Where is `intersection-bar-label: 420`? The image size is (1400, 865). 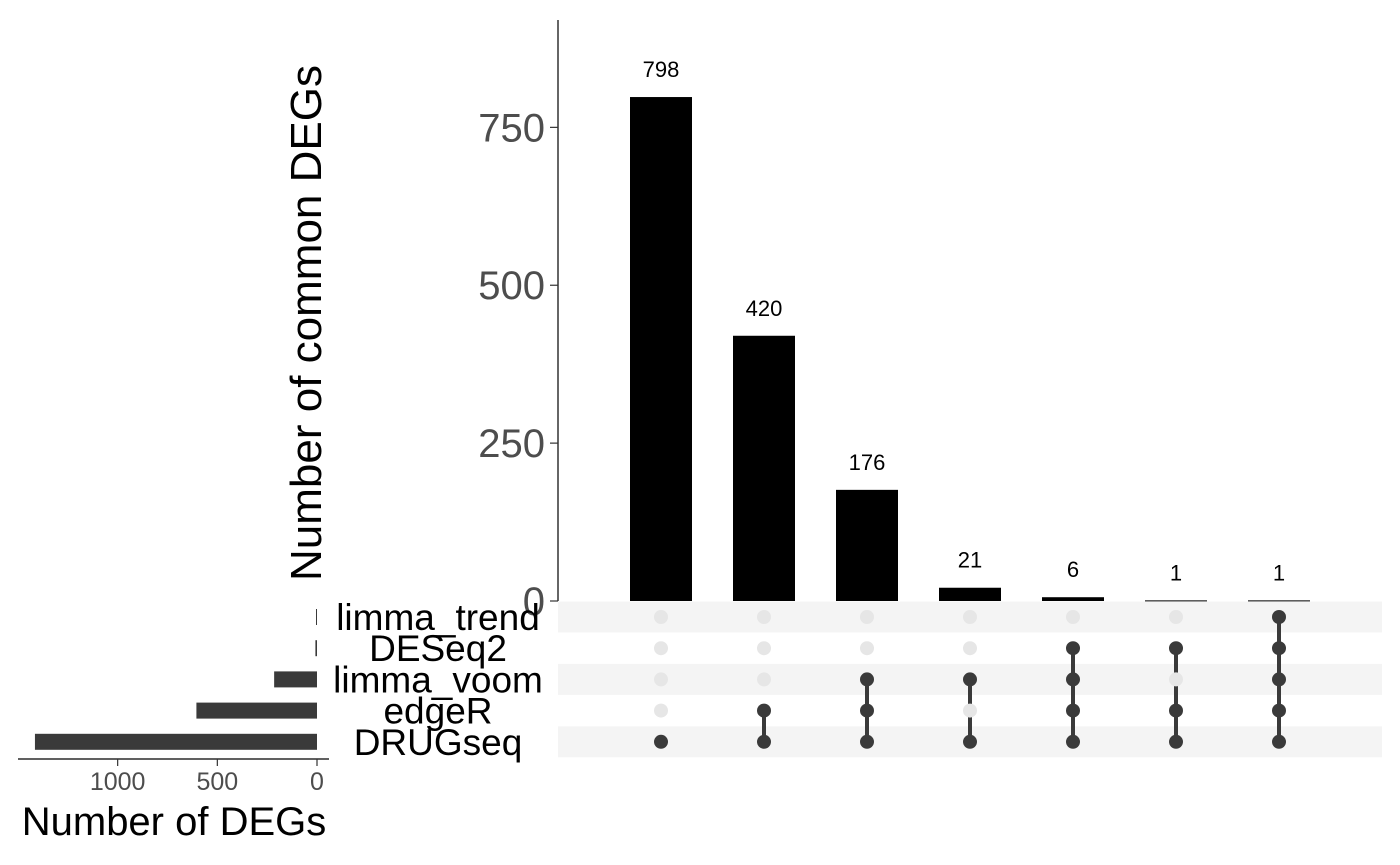
intersection-bar-label: 420 is located at coordinates (764, 308).